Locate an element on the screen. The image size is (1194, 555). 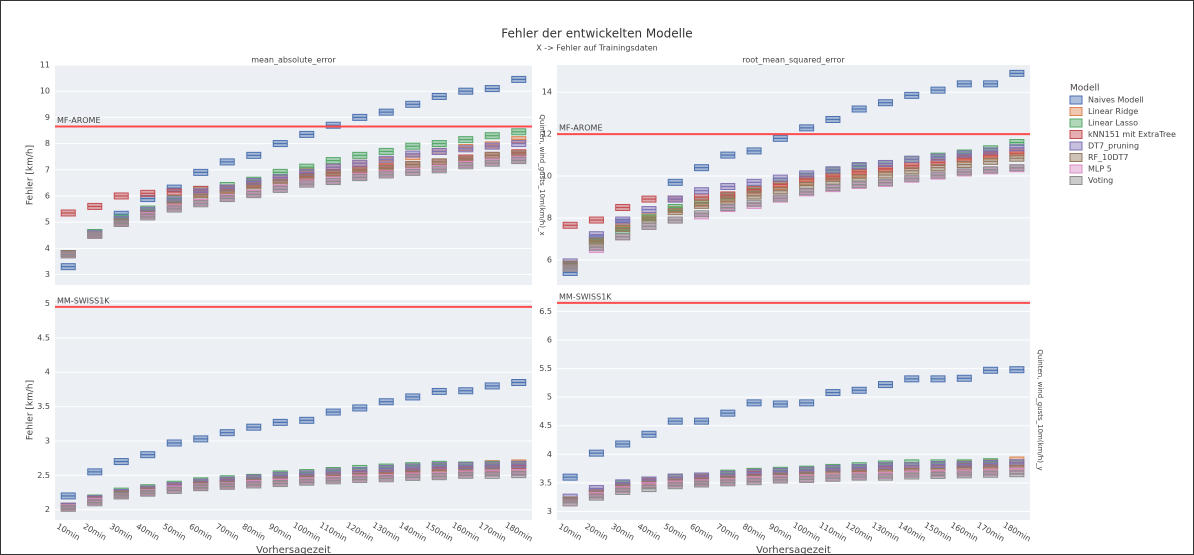
legend-label: kNN151 mit ExtraTree is located at coordinates (1132, 134).